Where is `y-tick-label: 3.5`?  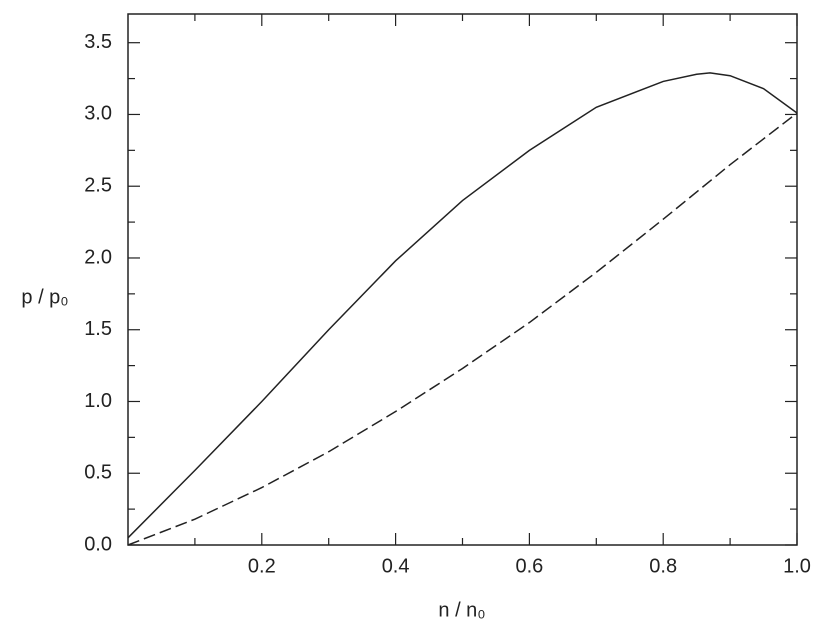 y-tick-label: 3.5 is located at coordinates (98, 42).